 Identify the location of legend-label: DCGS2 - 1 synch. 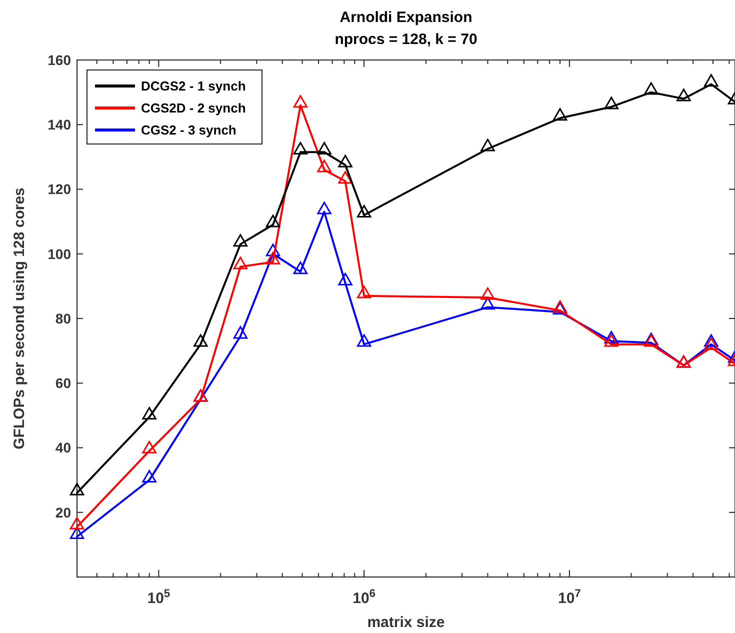
(193, 86).